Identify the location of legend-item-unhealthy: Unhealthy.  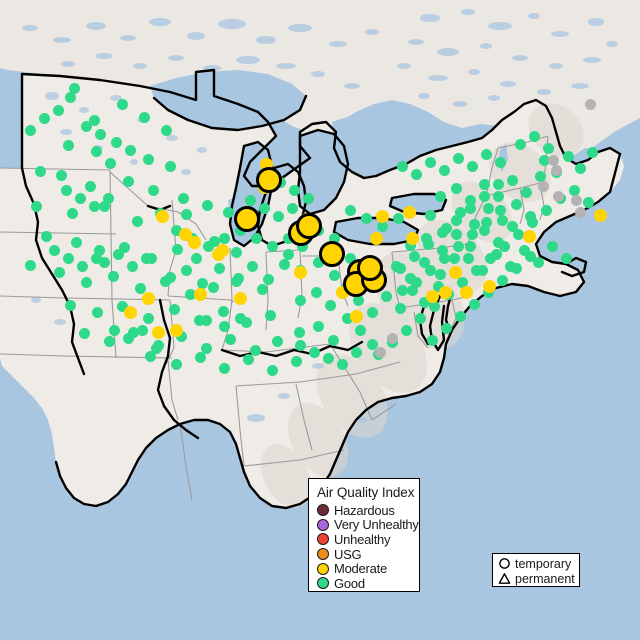
(364, 539).